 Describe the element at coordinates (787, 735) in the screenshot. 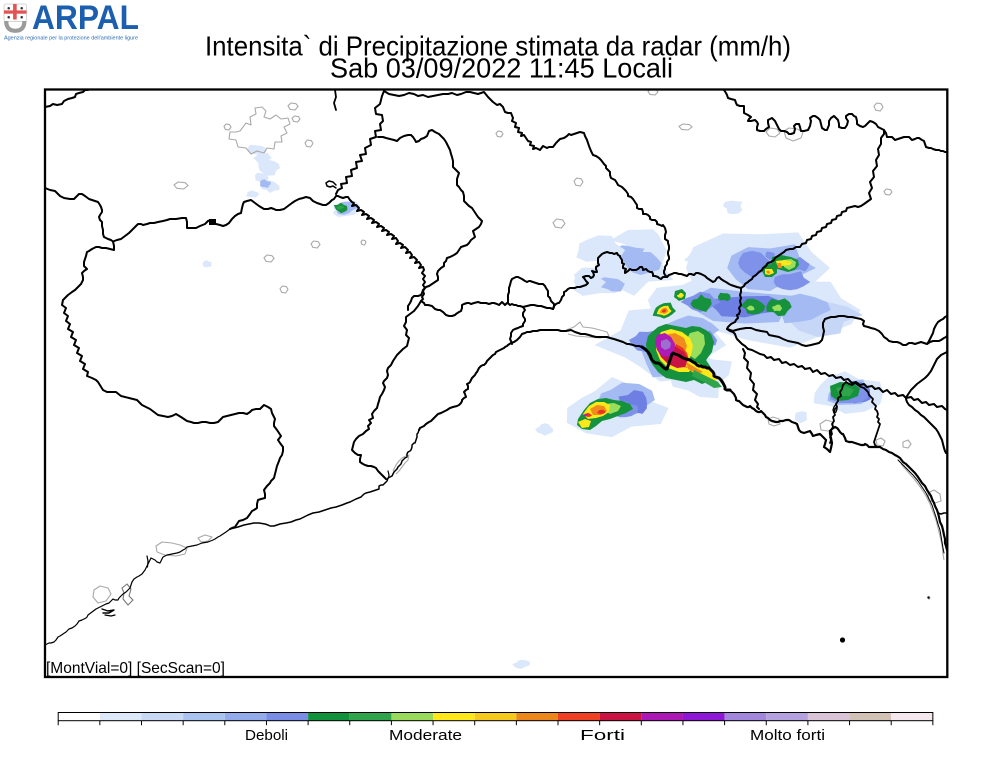

I see `svg-text: Molto forti` at that location.